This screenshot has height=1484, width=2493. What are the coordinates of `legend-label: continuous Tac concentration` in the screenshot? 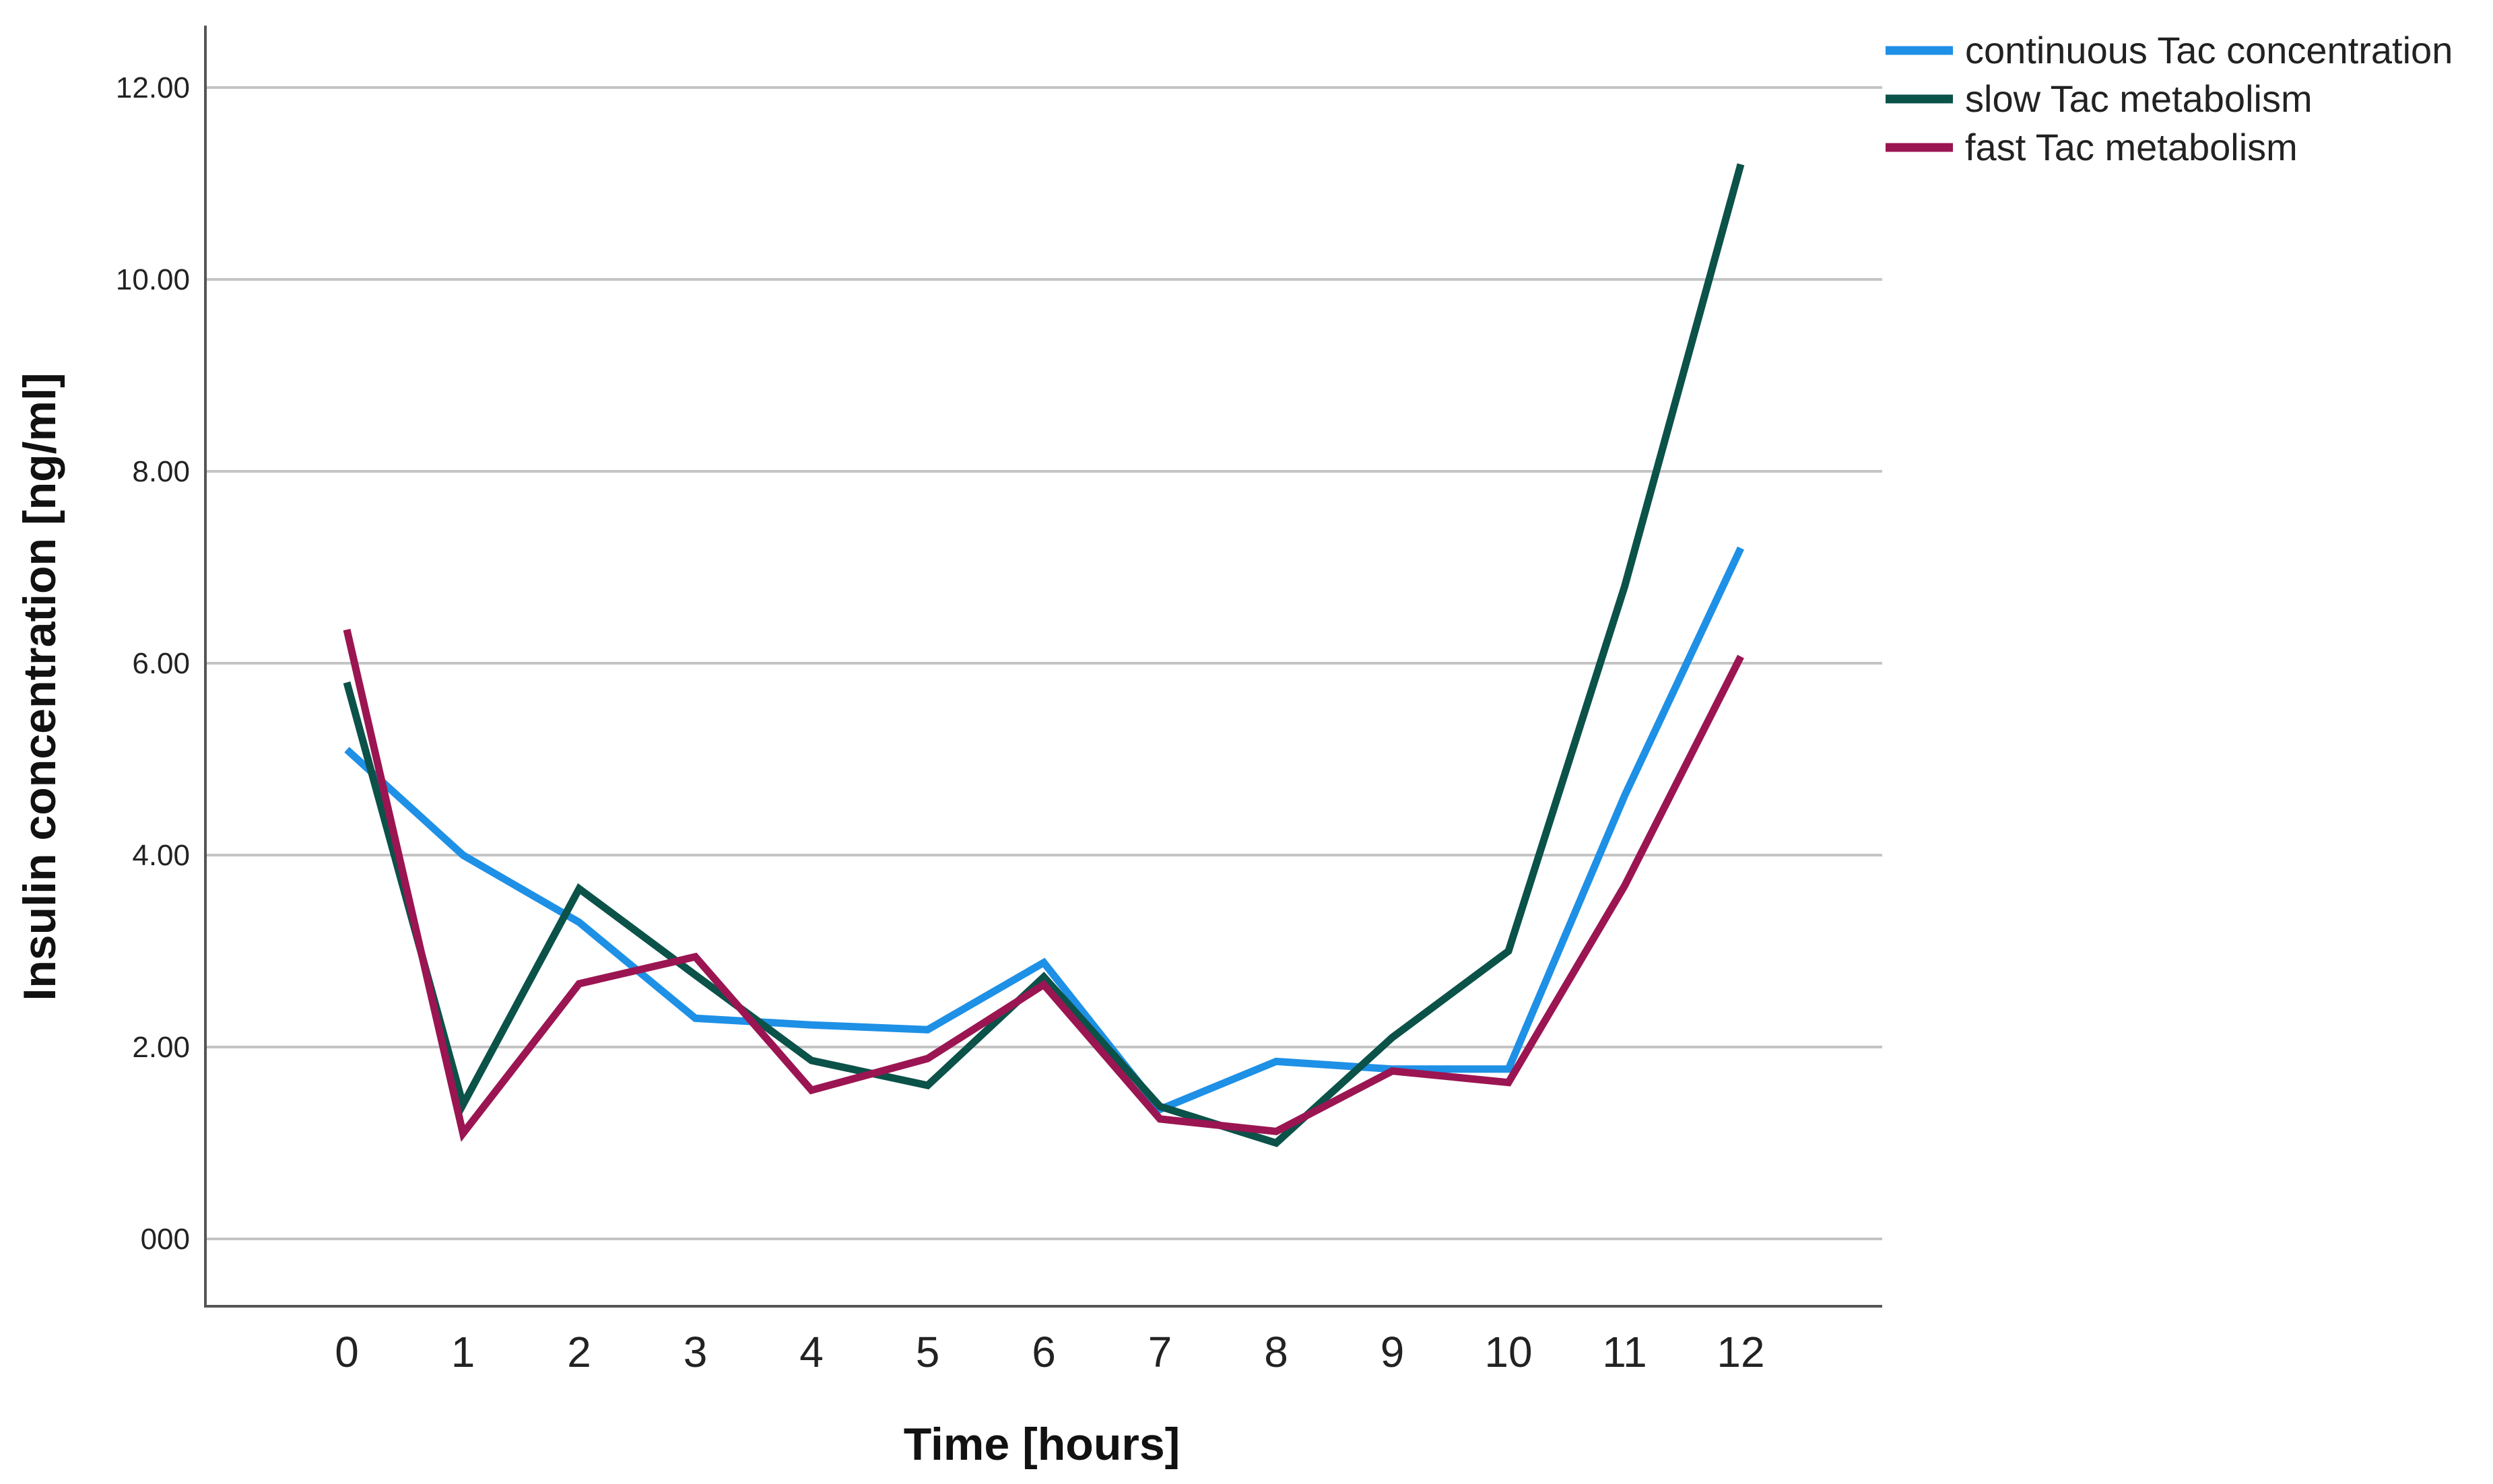 It's located at (2209, 50).